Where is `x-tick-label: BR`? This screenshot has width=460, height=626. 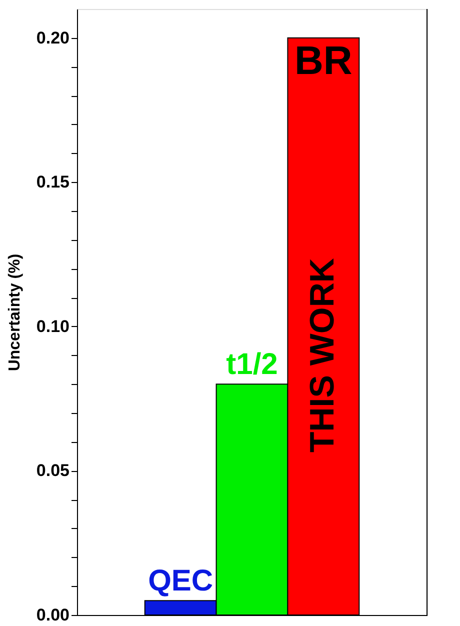
x-tick-label: BR is located at coordinates (323, 60).